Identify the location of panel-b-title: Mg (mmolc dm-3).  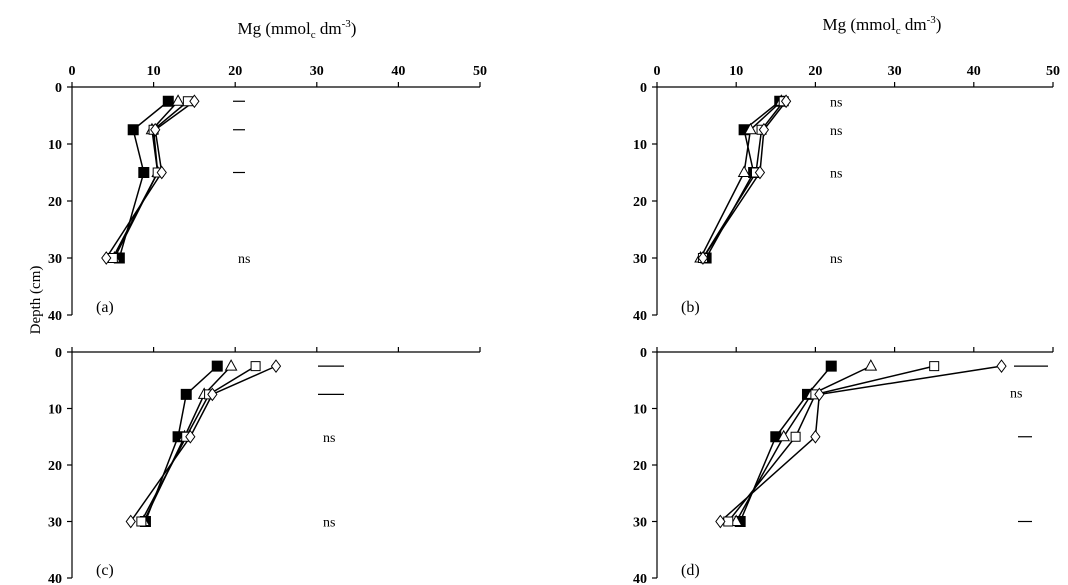
(882, 25).